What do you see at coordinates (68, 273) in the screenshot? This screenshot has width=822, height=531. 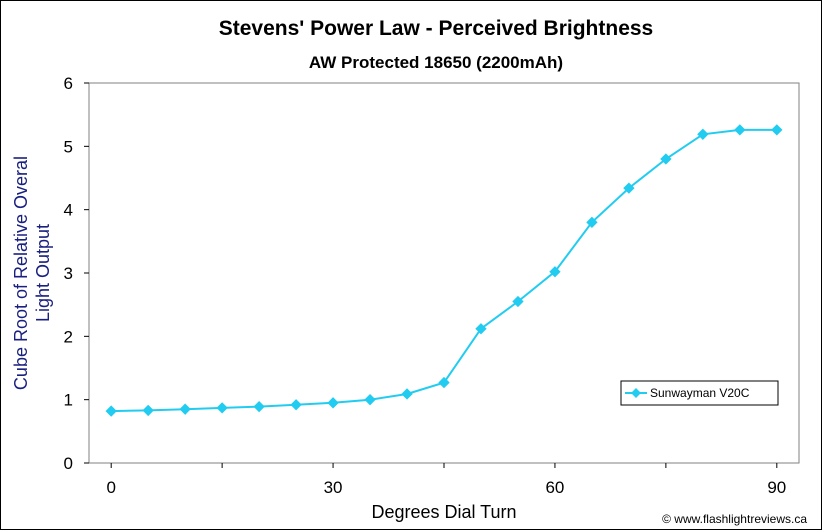 I see `y-tick-label: 3` at bounding box center [68, 273].